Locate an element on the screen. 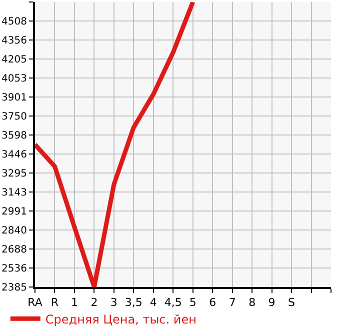 The width and height of the screenshot is (345, 335). y-tick-label: 3295 is located at coordinates (14, 174).